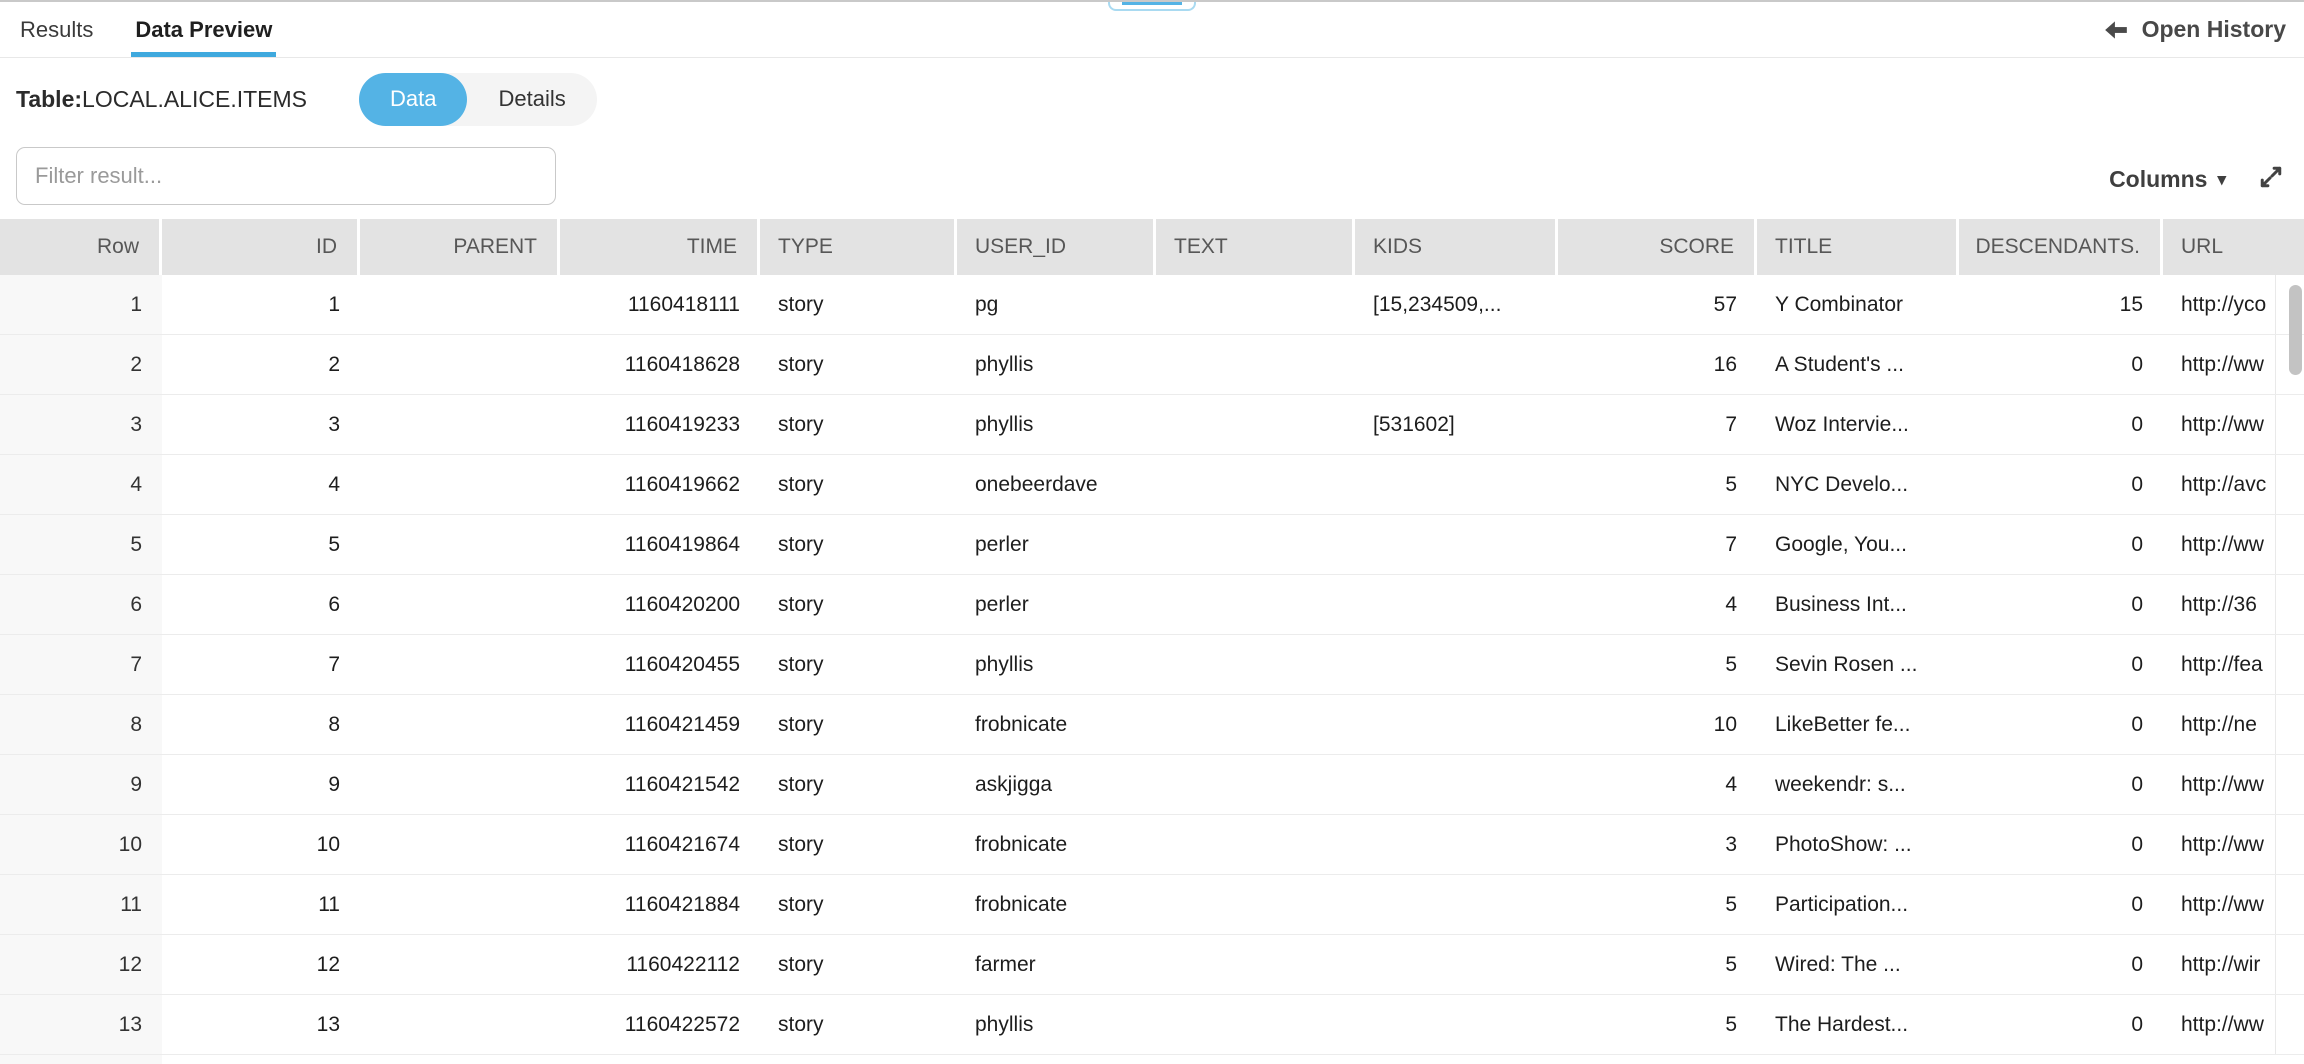  I want to click on expand-icon, so click(2271, 179).